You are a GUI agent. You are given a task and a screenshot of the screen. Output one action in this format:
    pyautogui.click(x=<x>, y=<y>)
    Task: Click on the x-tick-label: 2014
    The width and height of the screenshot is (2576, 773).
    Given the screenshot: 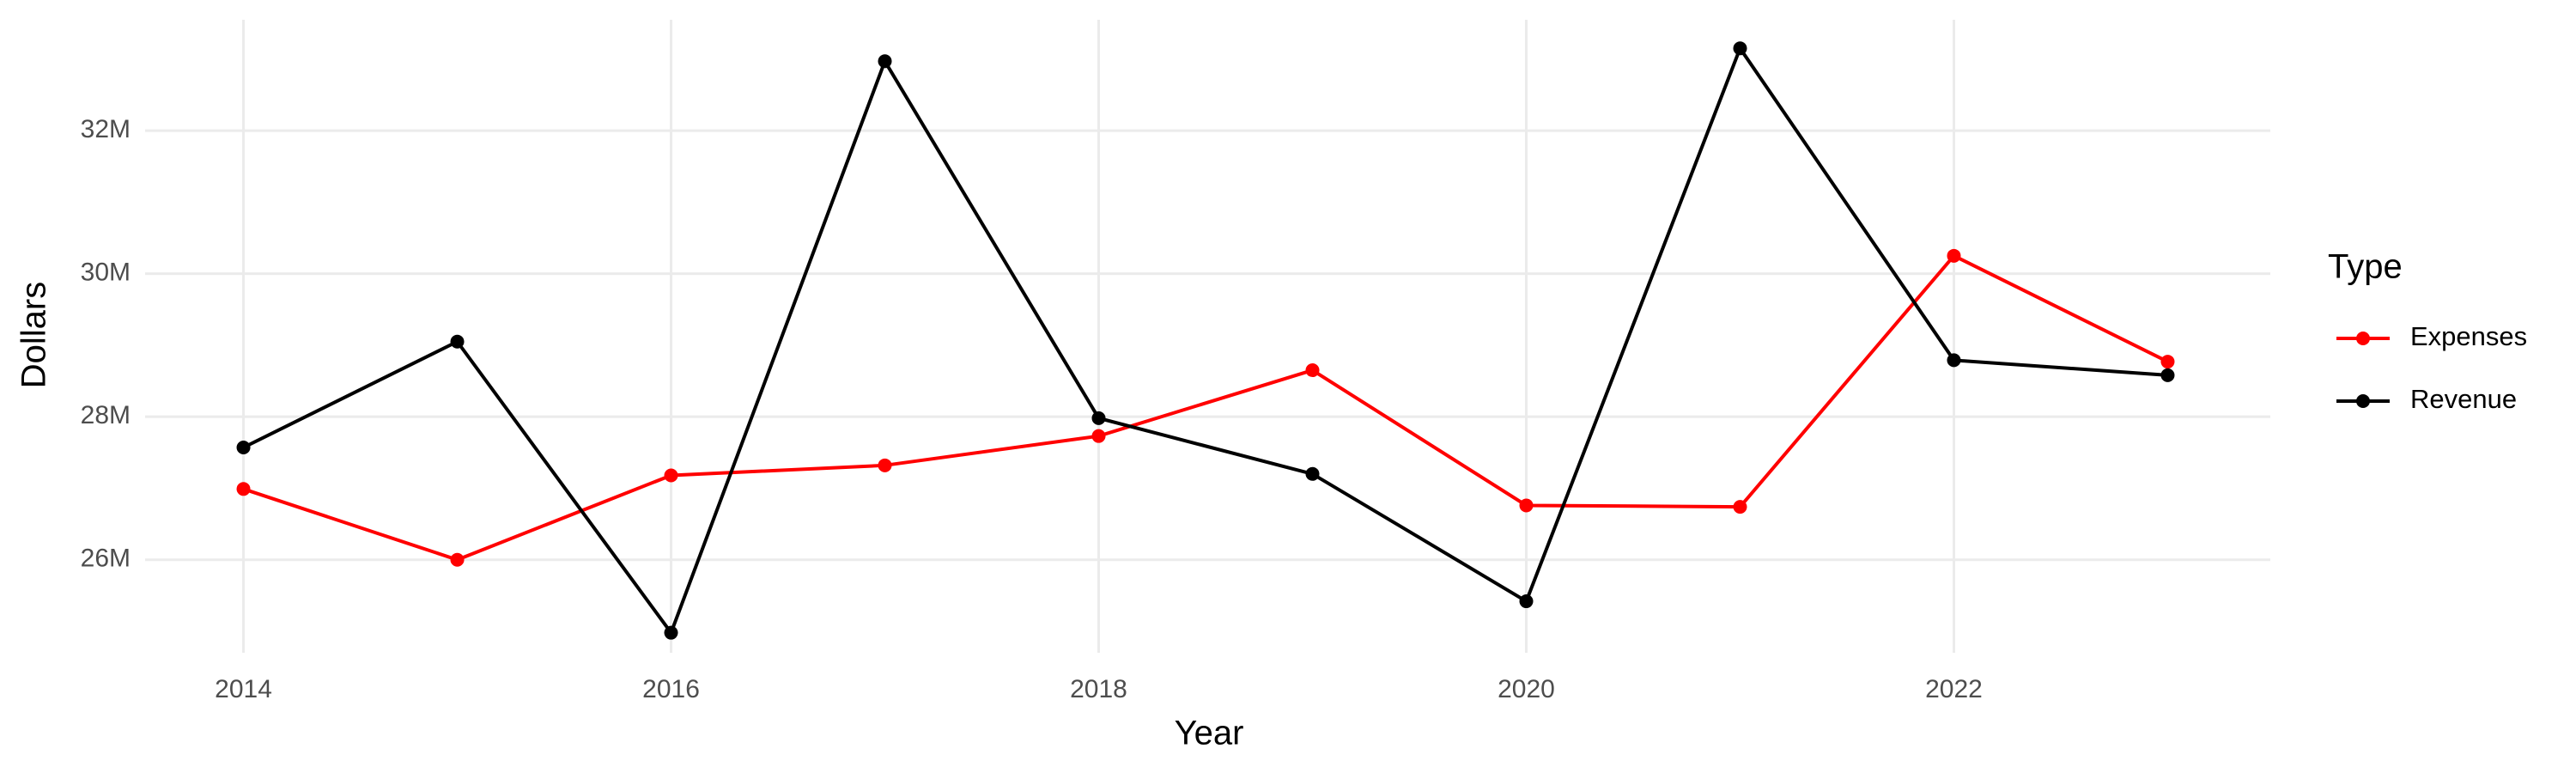 What is the action you would take?
    pyautogui.click(x=243, y=689)
    